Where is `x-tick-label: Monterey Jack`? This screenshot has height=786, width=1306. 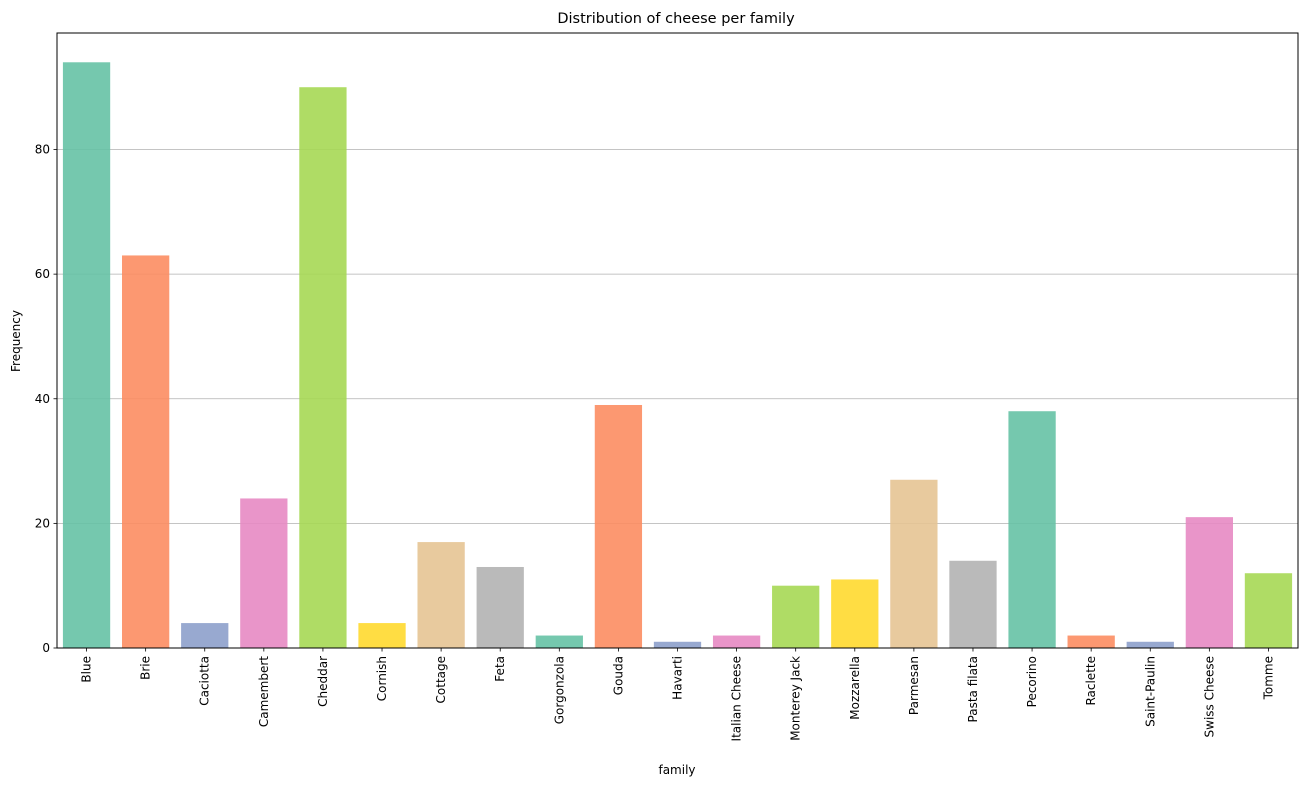 x-tick-label: Monterey Jack is located at coordinates (796, 698).